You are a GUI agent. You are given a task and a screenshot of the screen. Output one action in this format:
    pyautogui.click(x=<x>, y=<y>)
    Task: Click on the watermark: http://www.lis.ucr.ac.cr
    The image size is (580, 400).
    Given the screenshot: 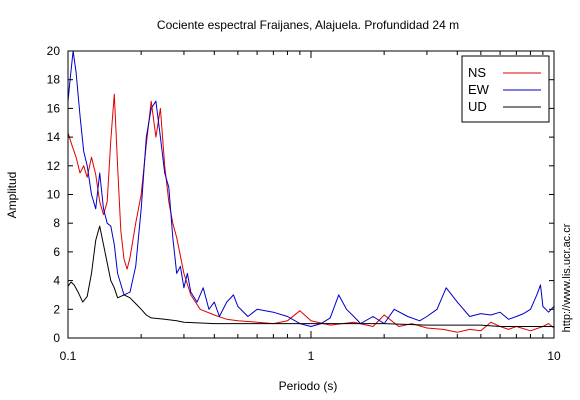 What is the action you would take?
    pyautogui.click(x=567, y=277)
    